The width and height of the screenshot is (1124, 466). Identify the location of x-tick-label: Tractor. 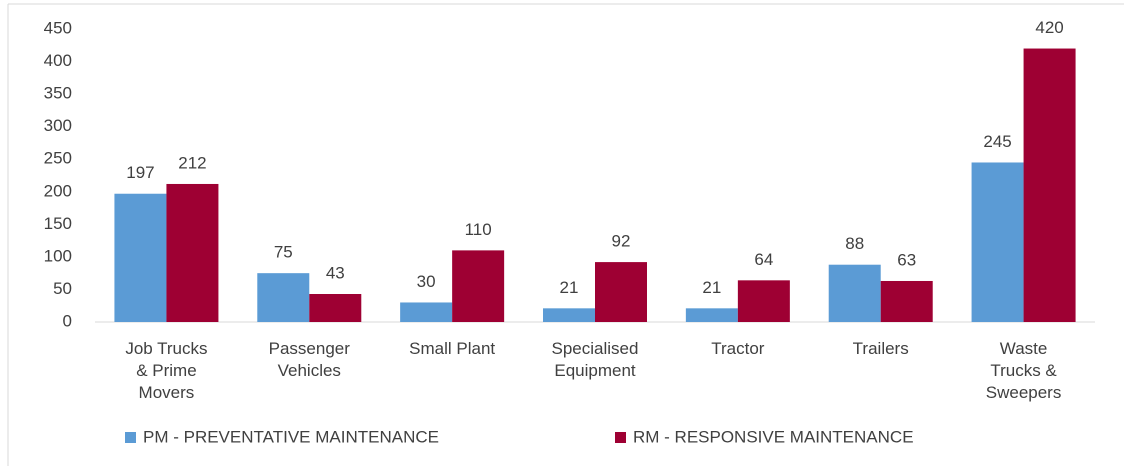
(738, 348).